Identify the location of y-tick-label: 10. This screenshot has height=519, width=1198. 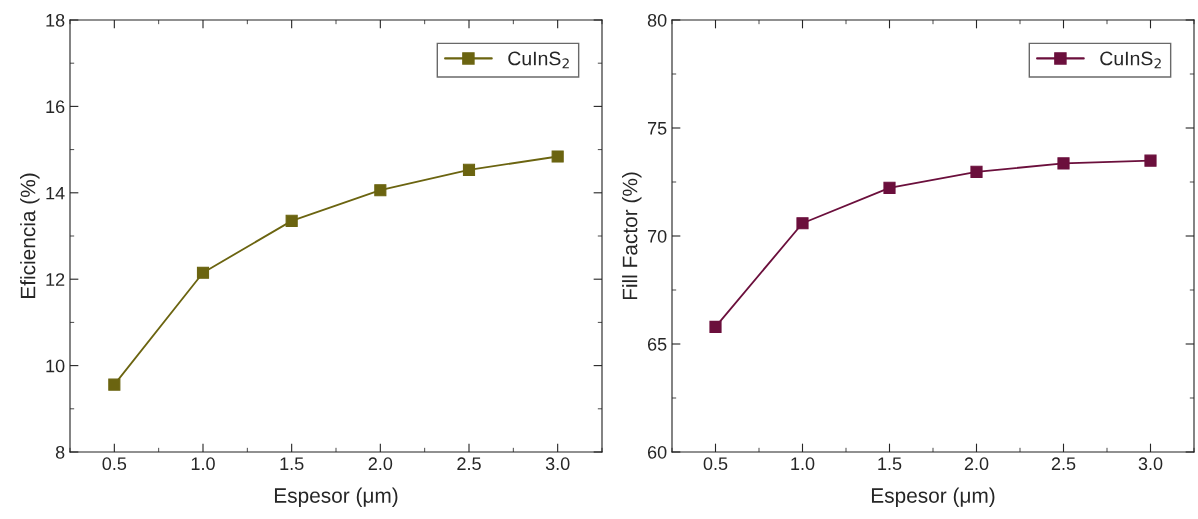
(55, 366).